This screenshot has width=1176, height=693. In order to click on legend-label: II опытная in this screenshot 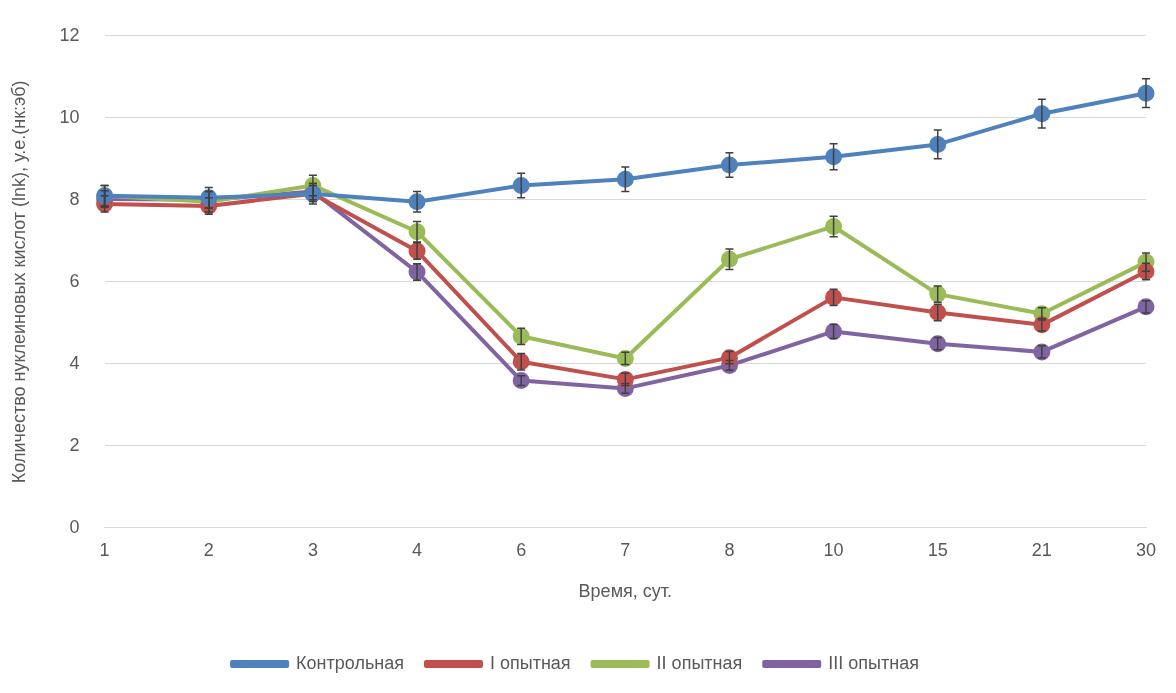, I will do `click(699, 662)`.